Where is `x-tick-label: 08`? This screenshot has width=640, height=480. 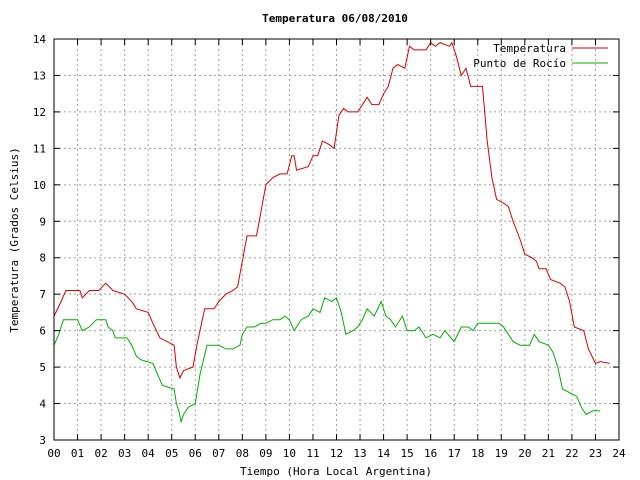
x-tick-label: 08 is located at coordinates (242, 453).